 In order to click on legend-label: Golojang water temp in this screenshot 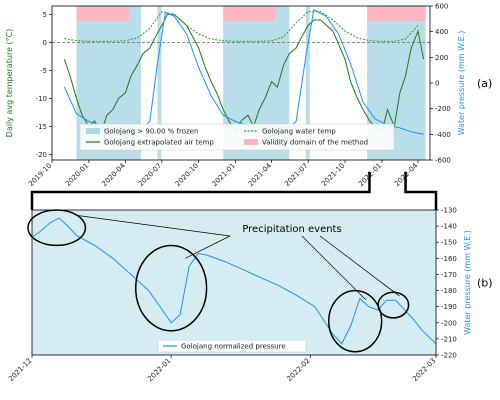, I will do `click(299, 132)`.